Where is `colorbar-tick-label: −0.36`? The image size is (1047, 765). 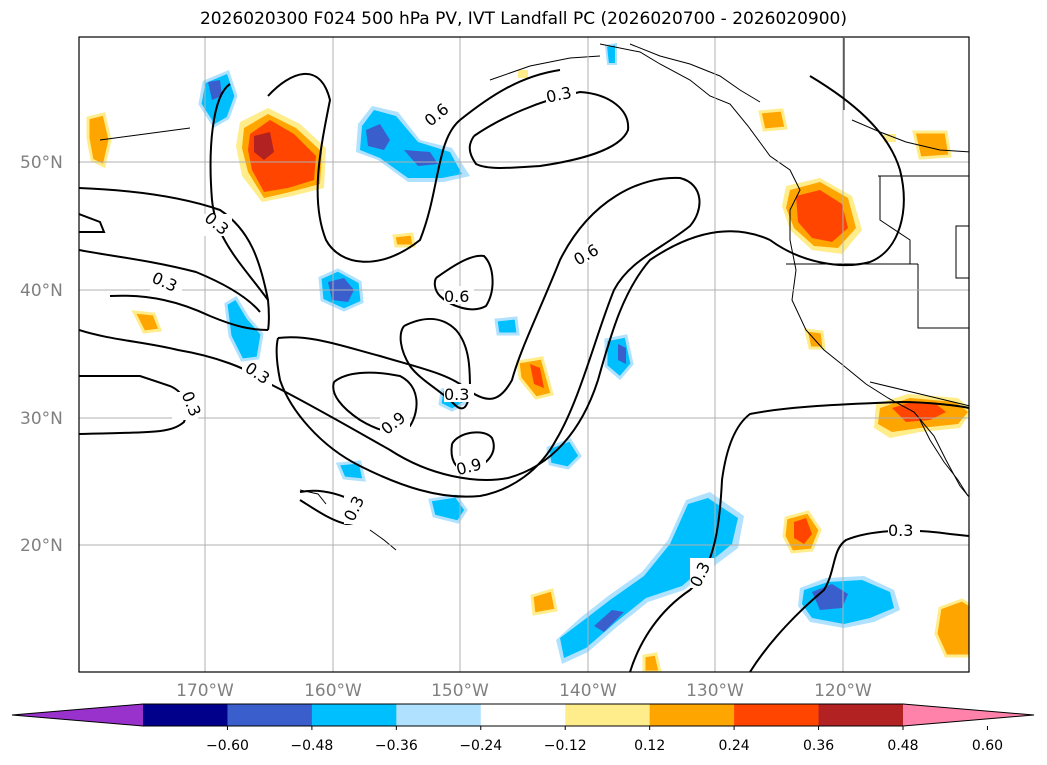 colorbar-tick-label: −0.36 is located at coordinates (396, 746).